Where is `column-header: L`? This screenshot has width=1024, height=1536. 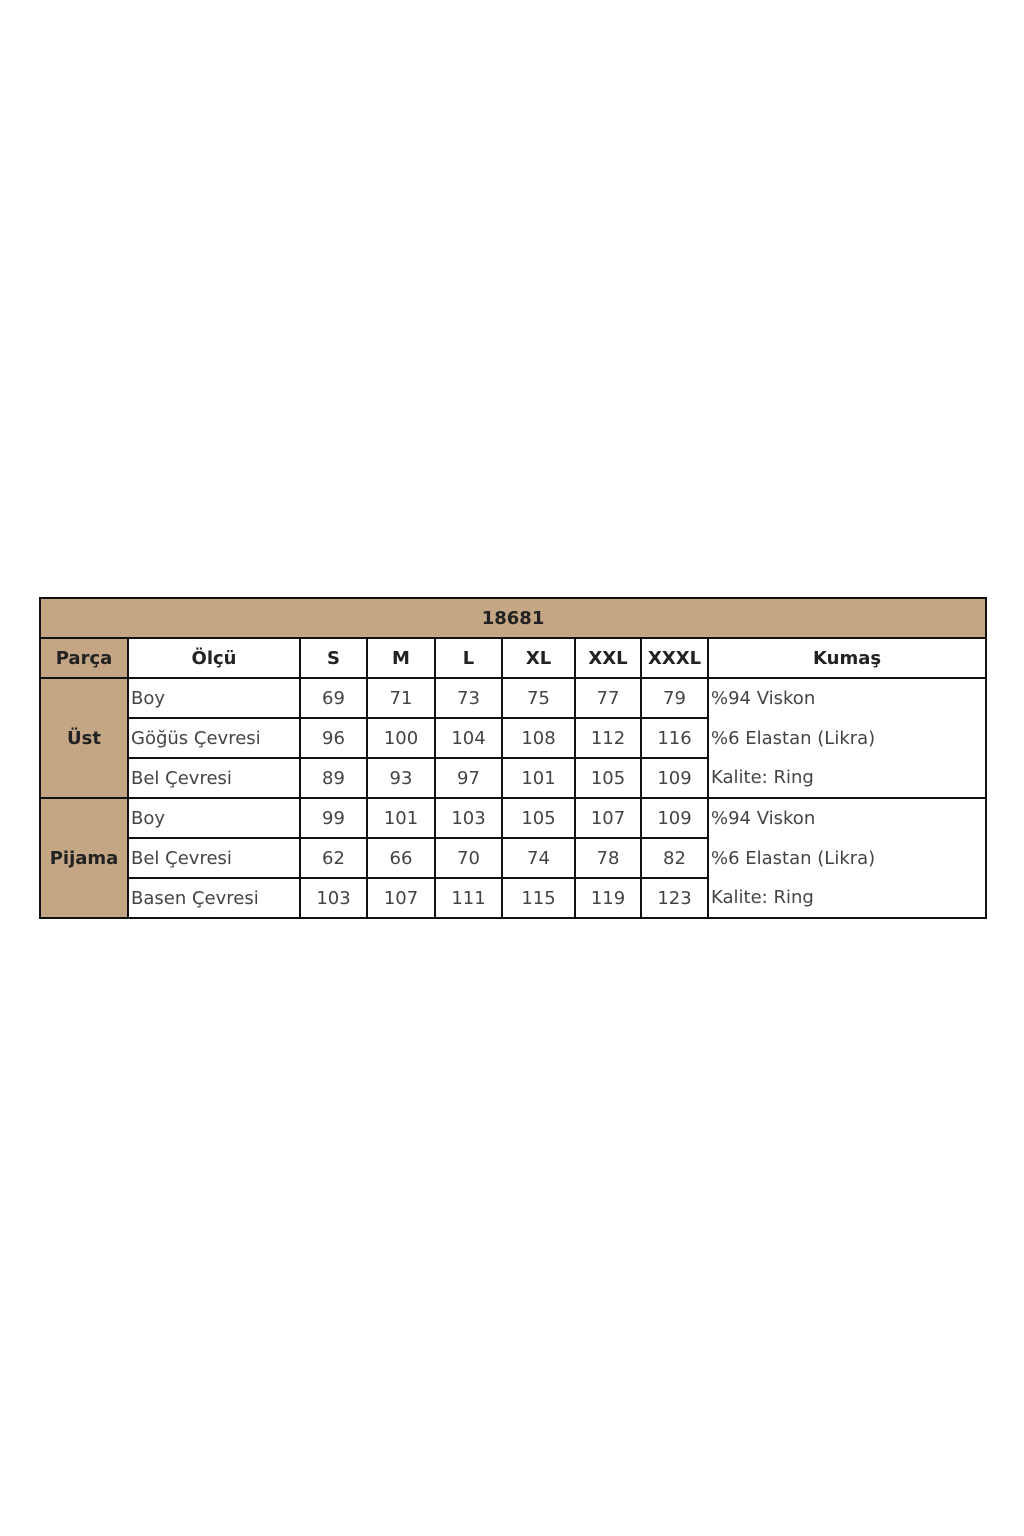 column-header: L is located at coordinates (468, 658).